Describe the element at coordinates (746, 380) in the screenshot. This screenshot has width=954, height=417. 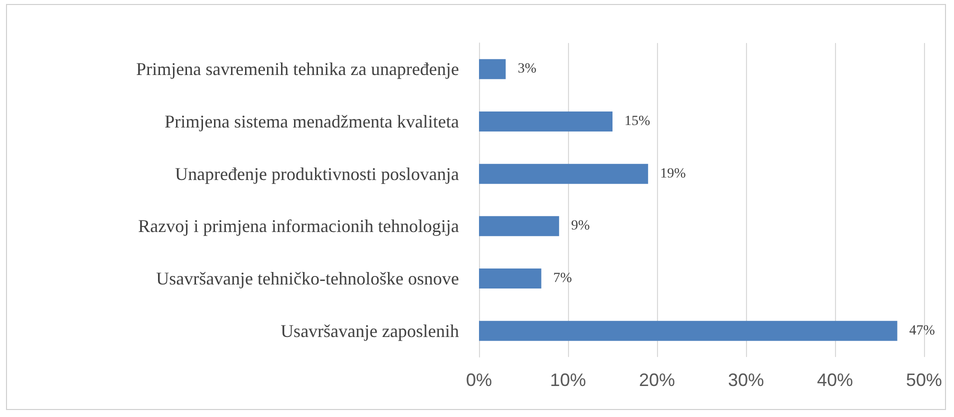
I see `x-tick-label: 30%` at that location.